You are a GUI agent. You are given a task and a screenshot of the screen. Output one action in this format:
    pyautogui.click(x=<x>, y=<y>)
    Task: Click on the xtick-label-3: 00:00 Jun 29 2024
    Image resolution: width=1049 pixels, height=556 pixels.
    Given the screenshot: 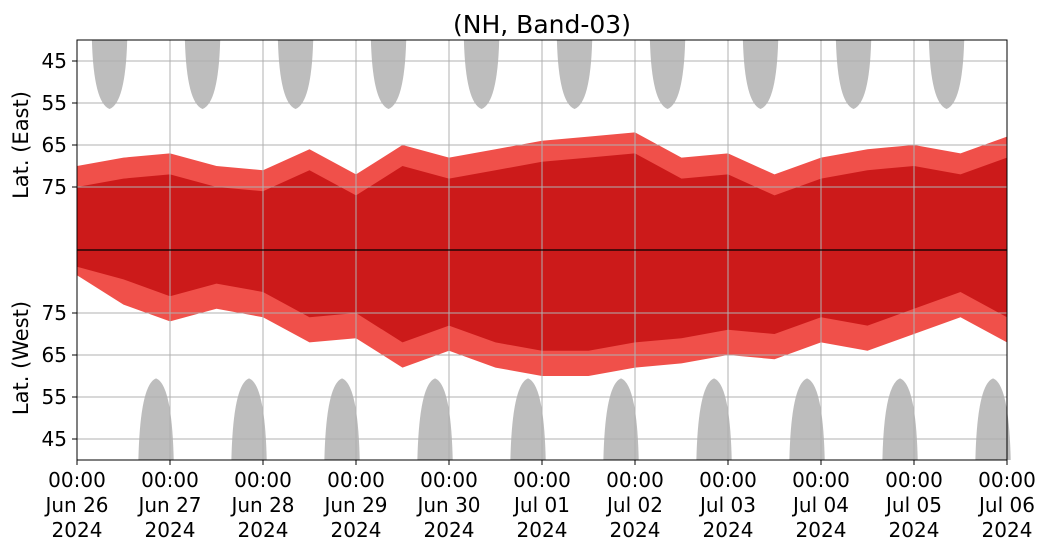 What is the action you would take?
    pyautogui.click(x=354, y=505)
    